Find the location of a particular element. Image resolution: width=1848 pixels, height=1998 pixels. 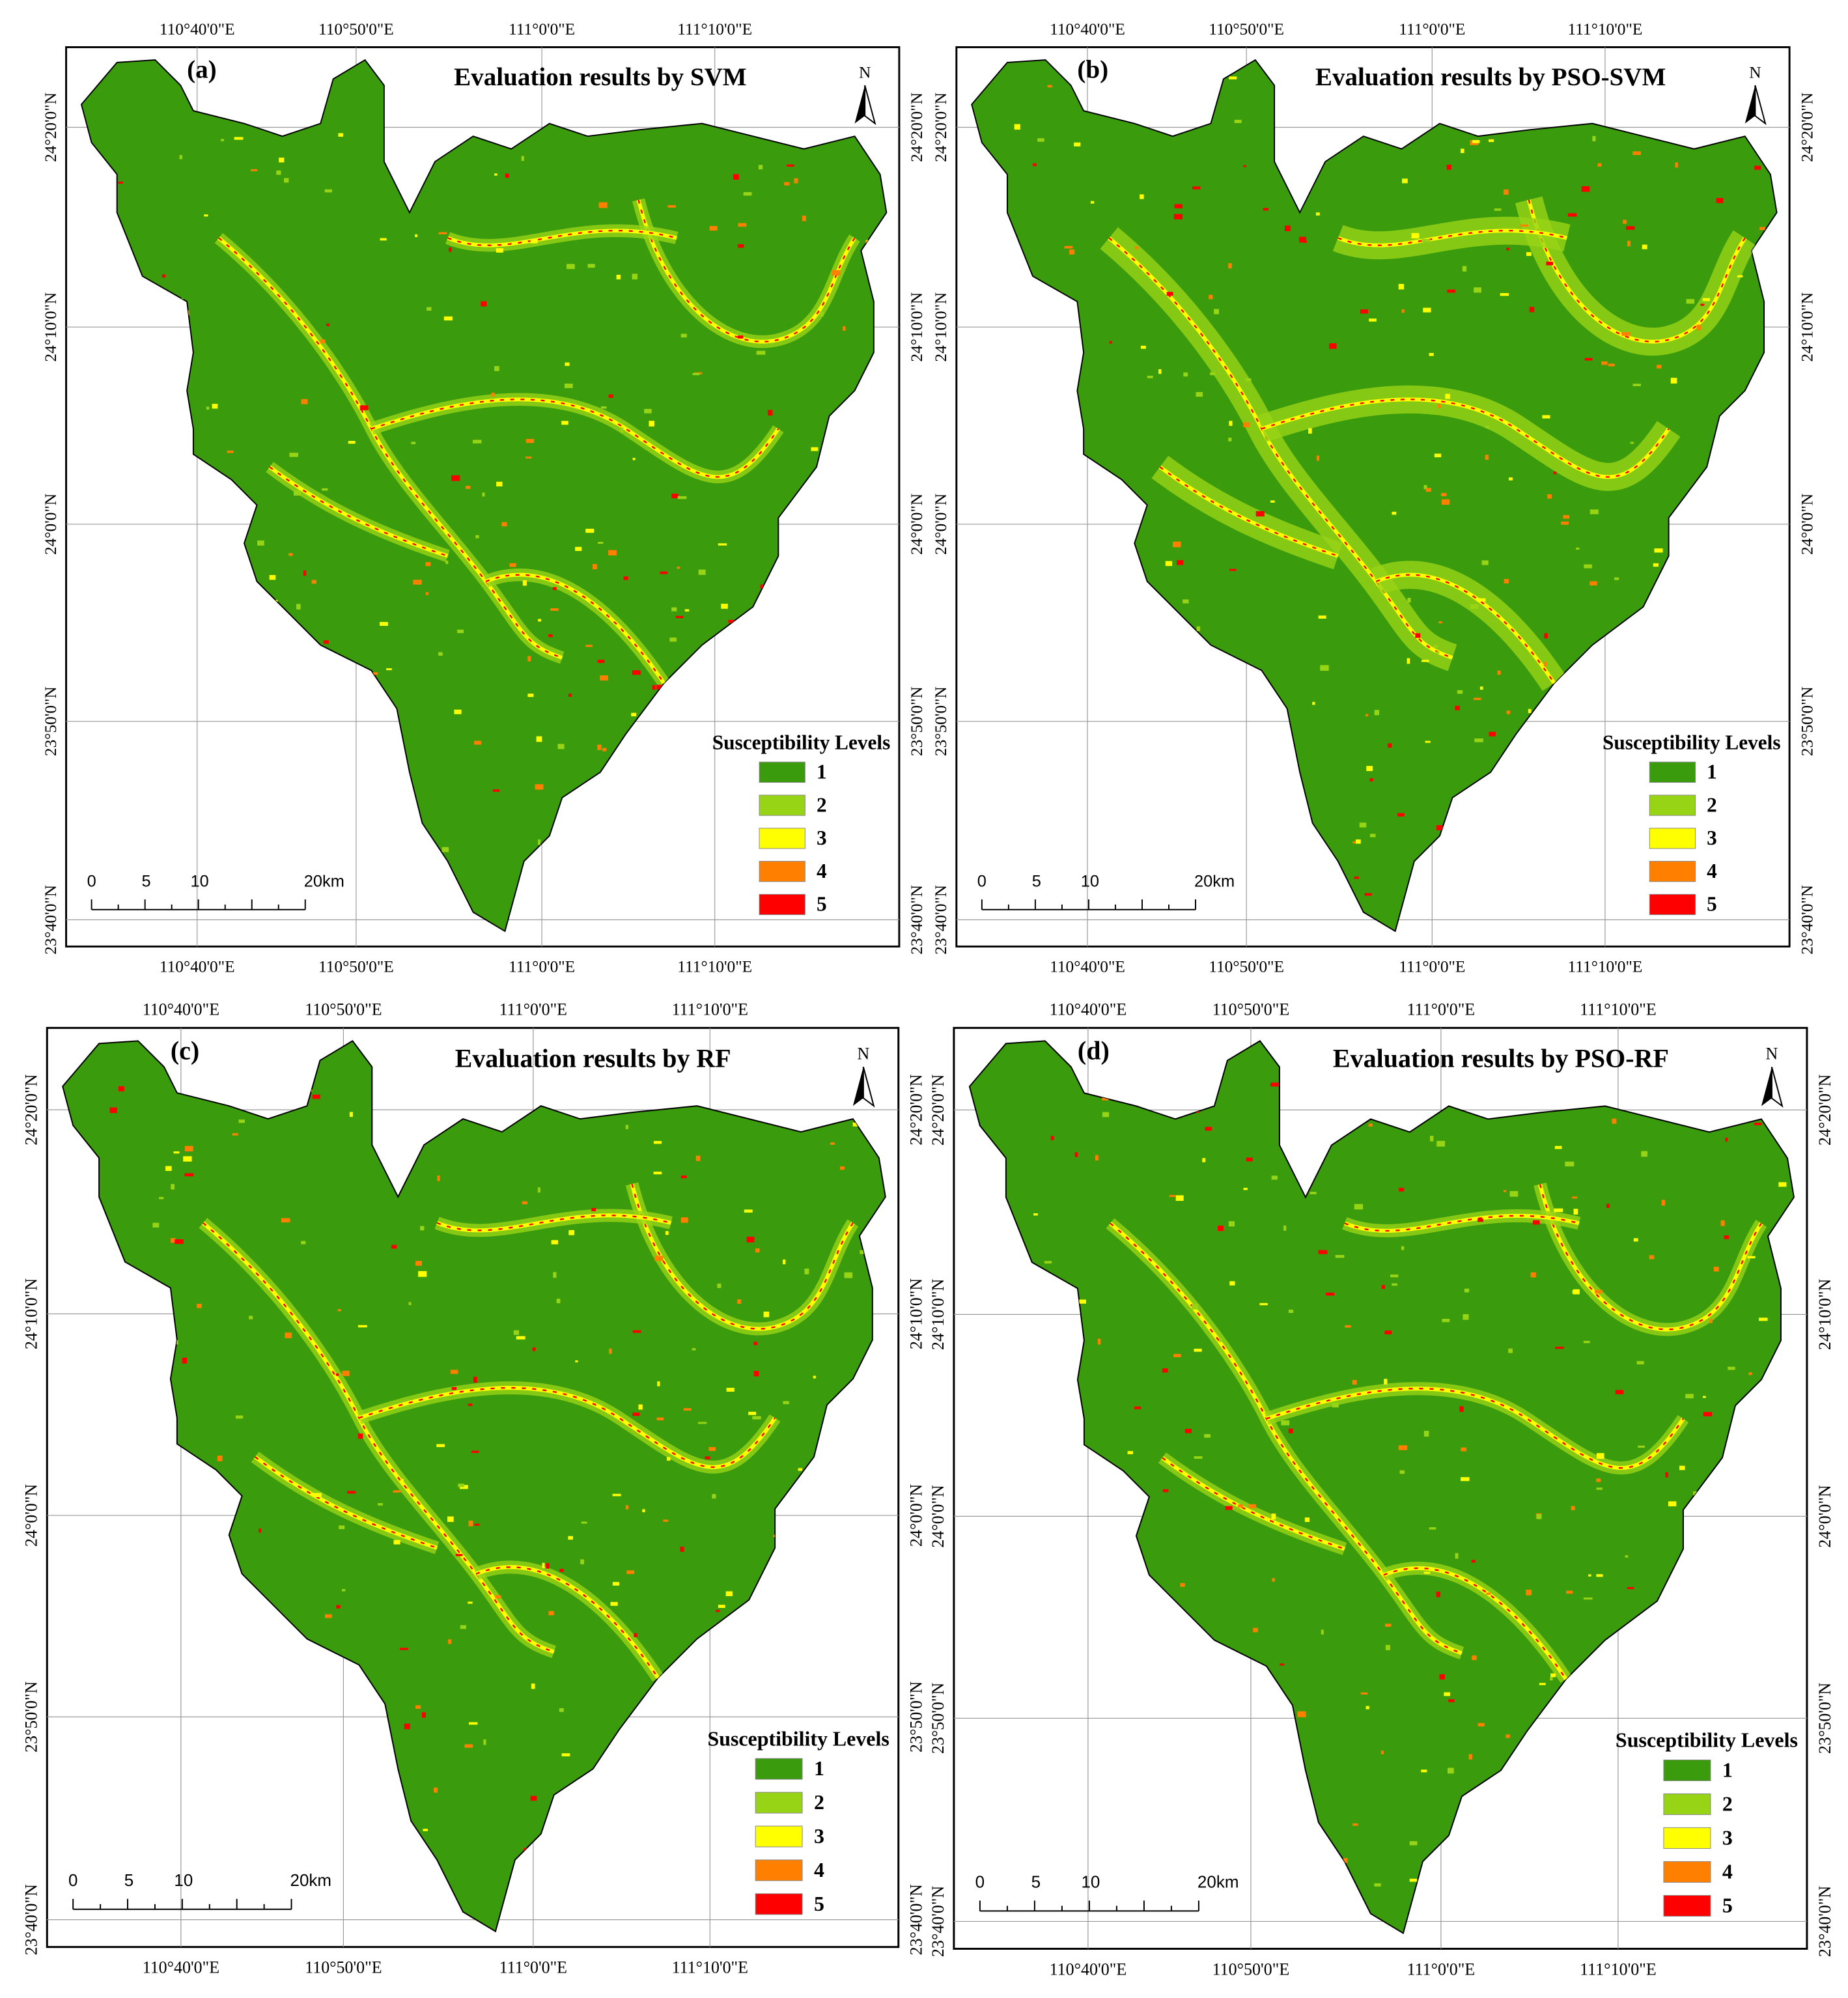

latitude-label: 23°50'0"N is located at coordinates (1825, 1718).